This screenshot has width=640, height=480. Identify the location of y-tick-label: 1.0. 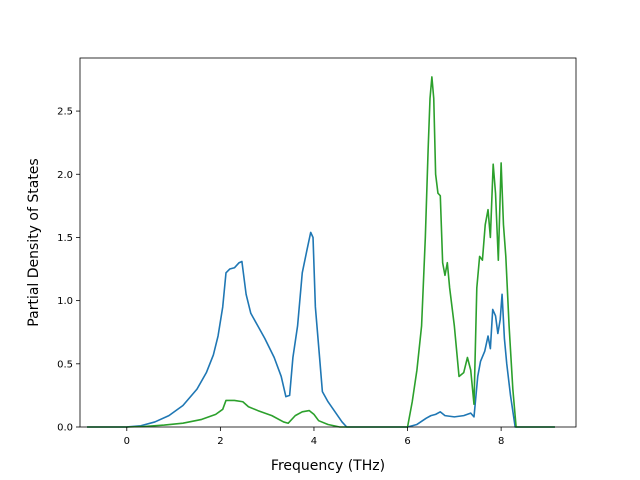
(65, 301).